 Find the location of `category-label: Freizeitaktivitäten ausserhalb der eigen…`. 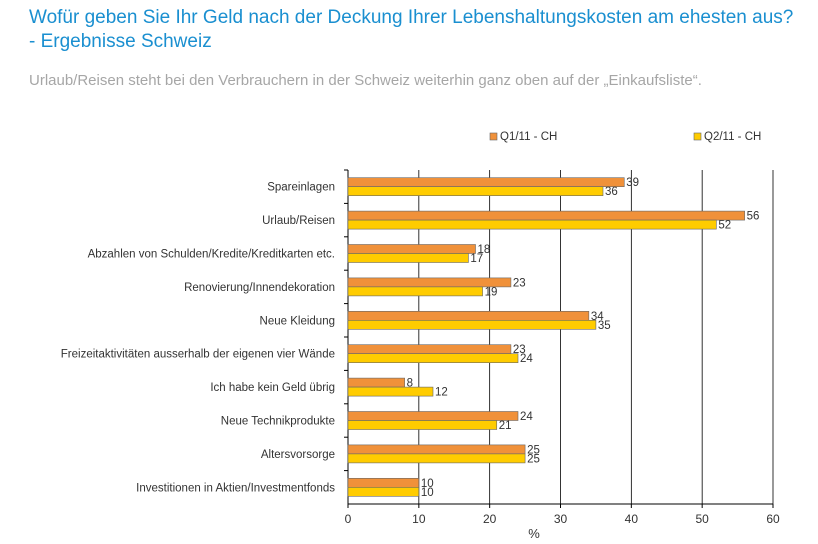

category-label: Freizeitaktivitäten ausserhalb der eigen… is located at coordinates (198, 355).